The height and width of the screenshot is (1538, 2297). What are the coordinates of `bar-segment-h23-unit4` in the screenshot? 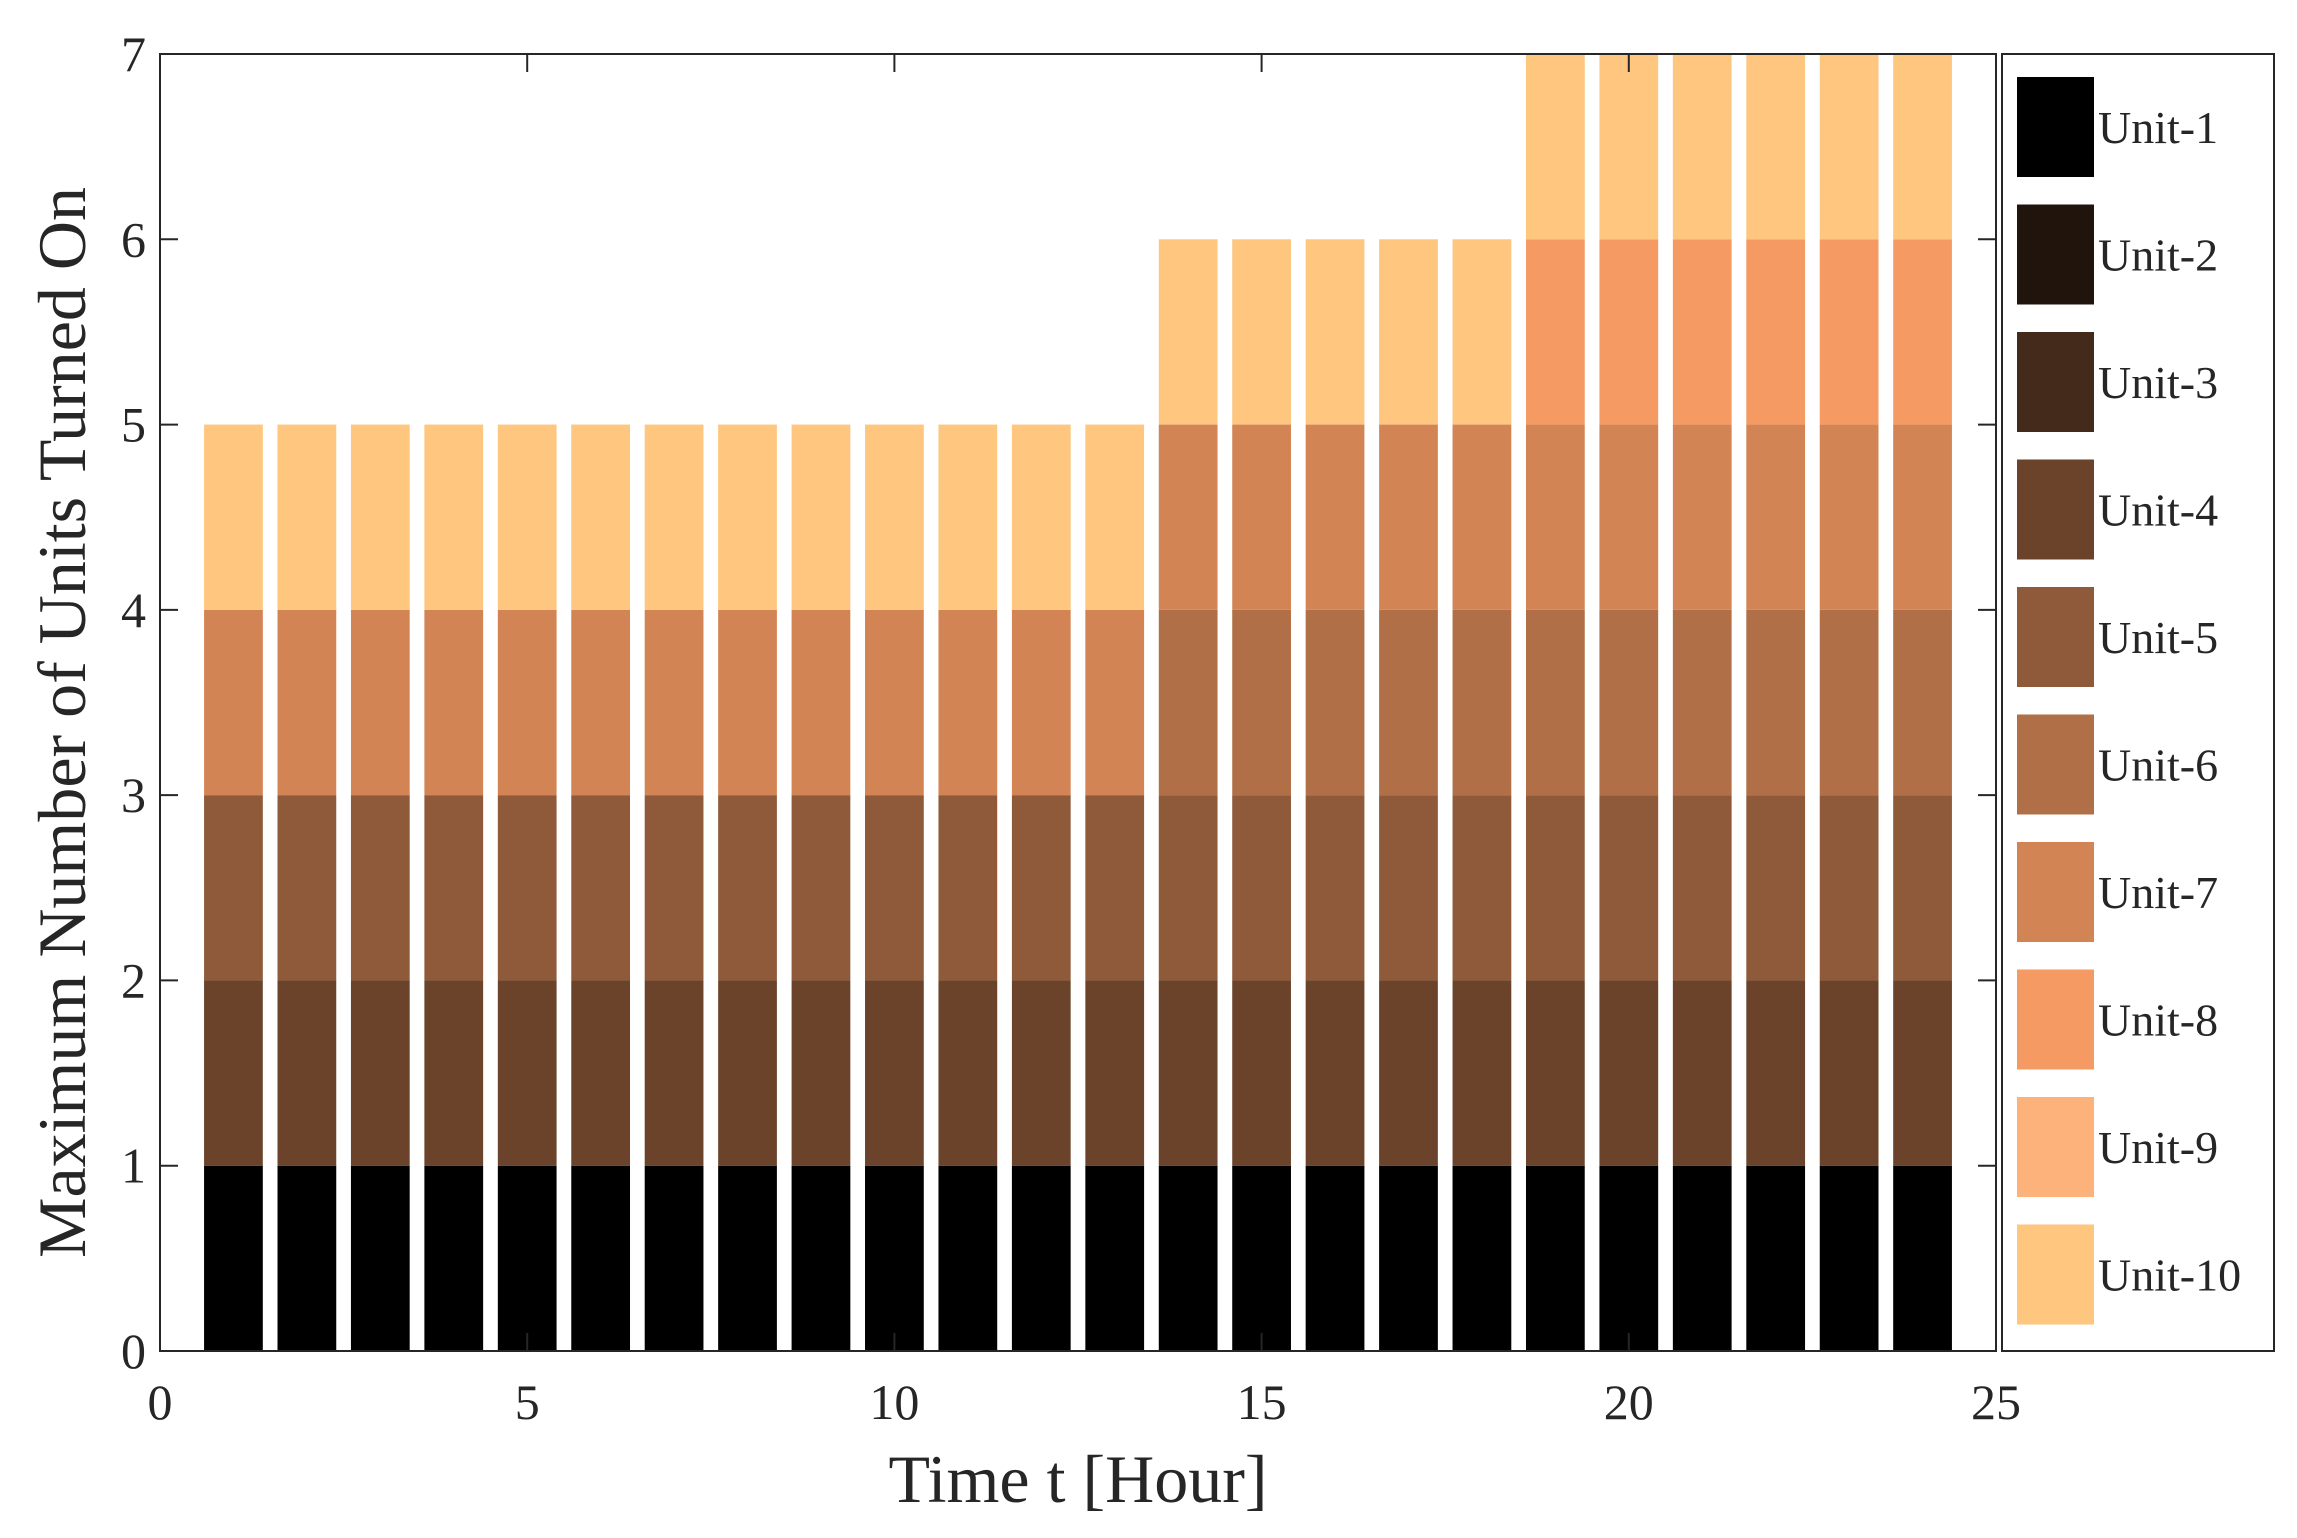 It's located at (1849, 1073).